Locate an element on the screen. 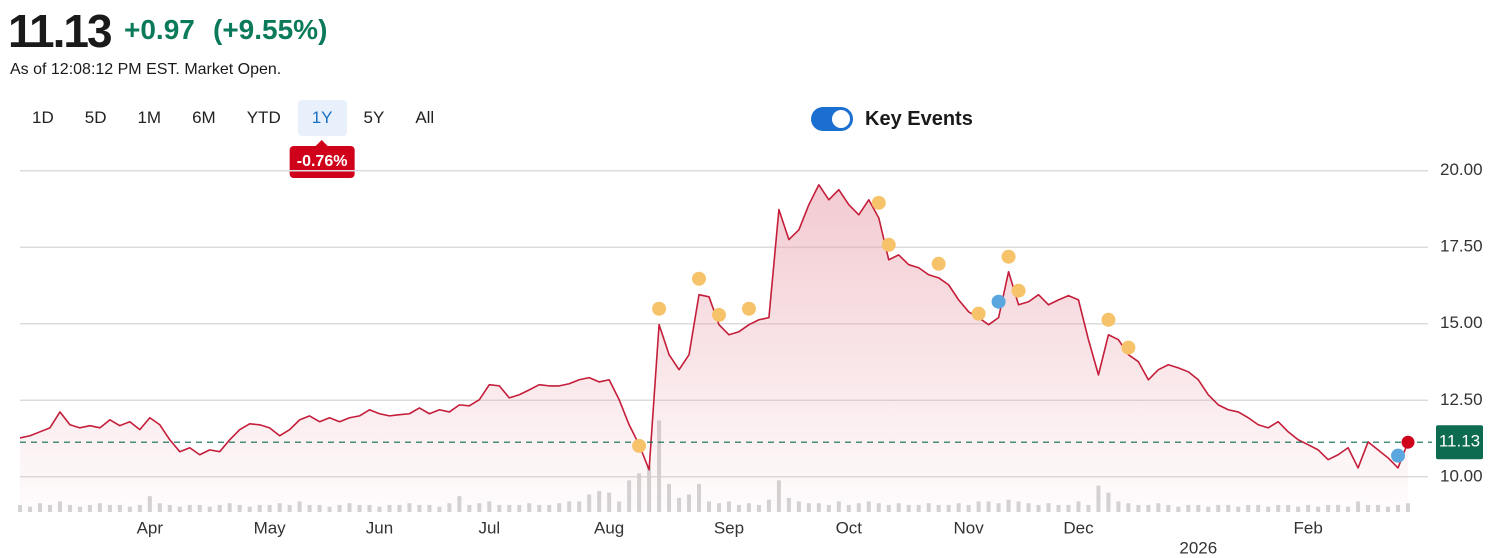 The width and height of the screenshot is (1499, 558). range-button: All is located at coordinates (425, 117).